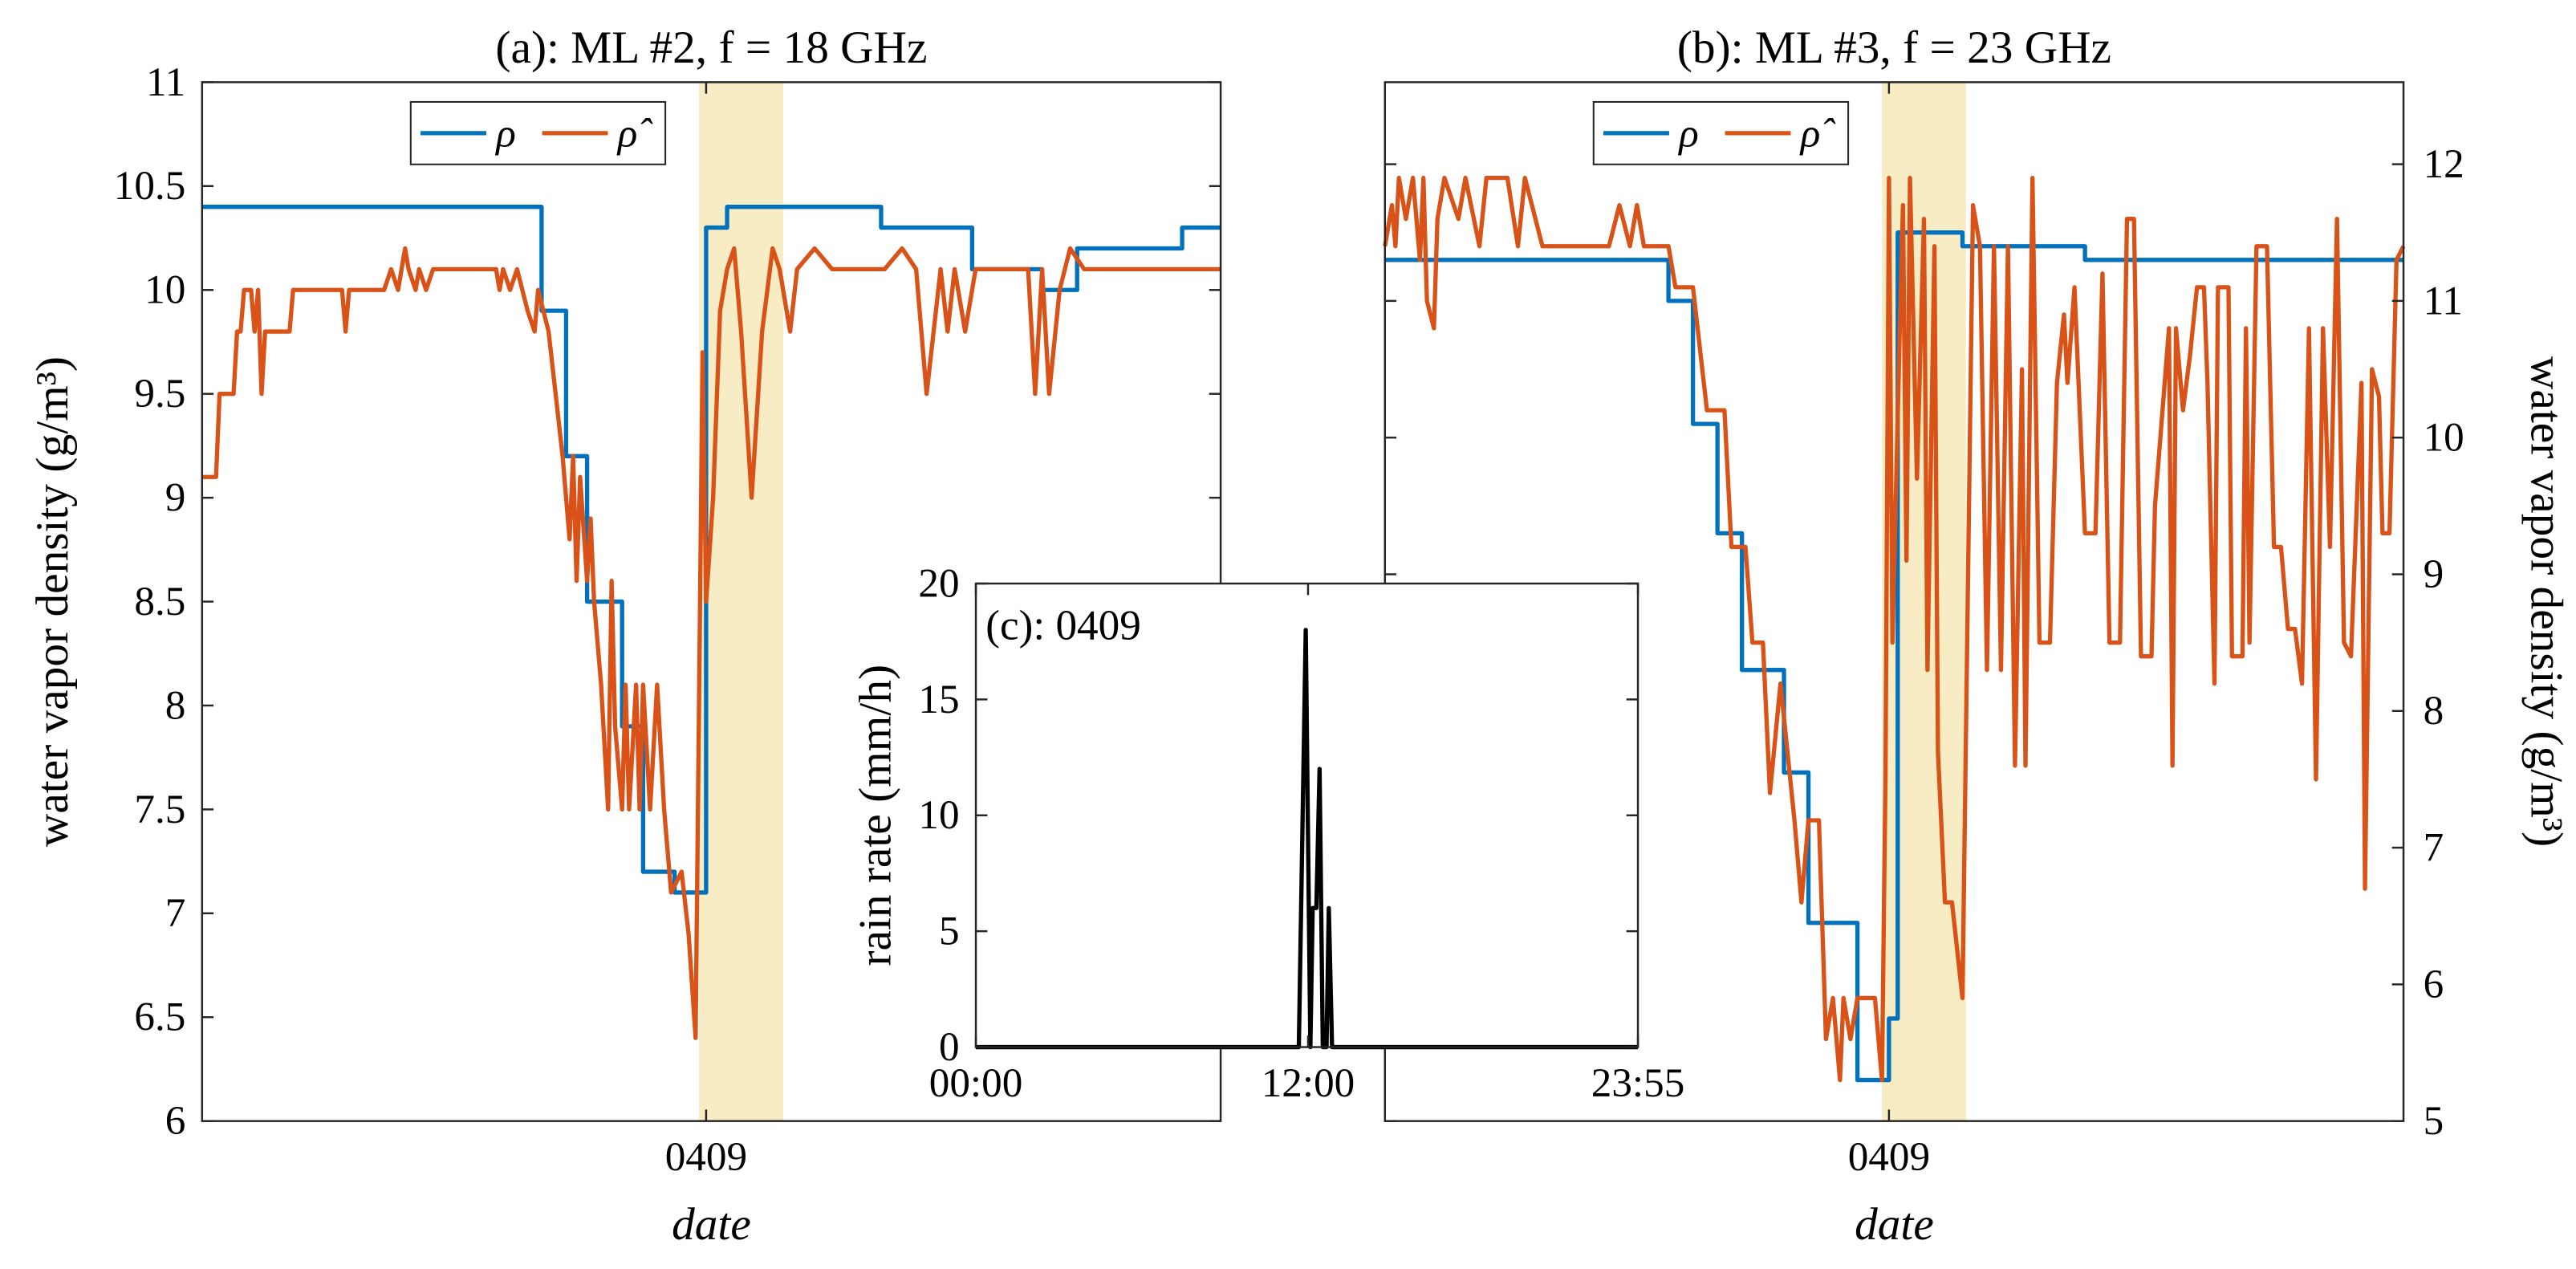 The image size is (2576, 1269). What do you see at coordinates (1894, 47) in the screenshot?
I see `chart-title: (b): ML #3, f = 23 GHz` at bounding box center [1894, 47].